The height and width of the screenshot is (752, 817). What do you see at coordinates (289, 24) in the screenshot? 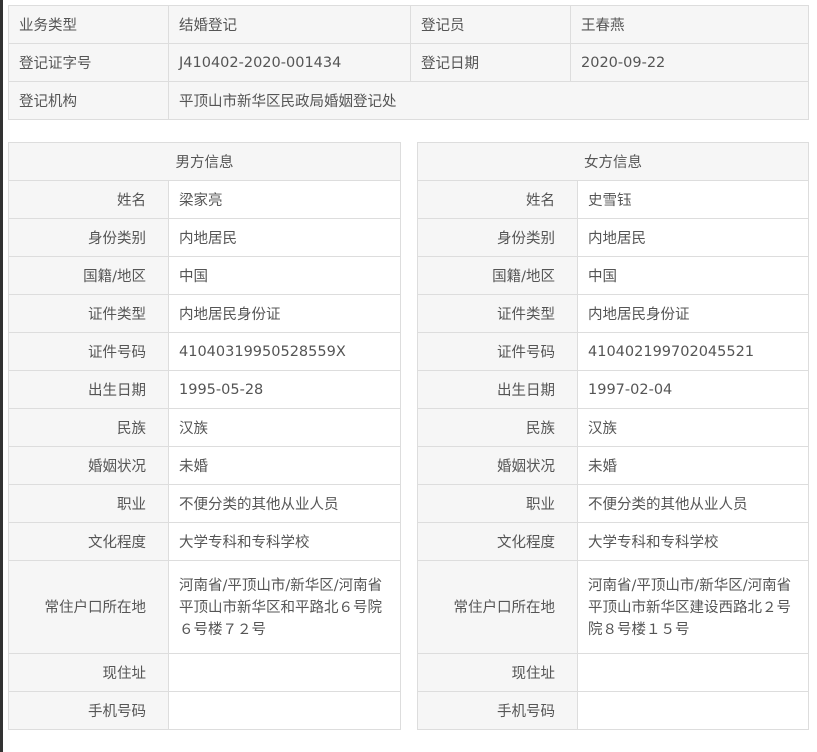
I see `business-type-value: 结婚登记` at bounding box center [289, 24].